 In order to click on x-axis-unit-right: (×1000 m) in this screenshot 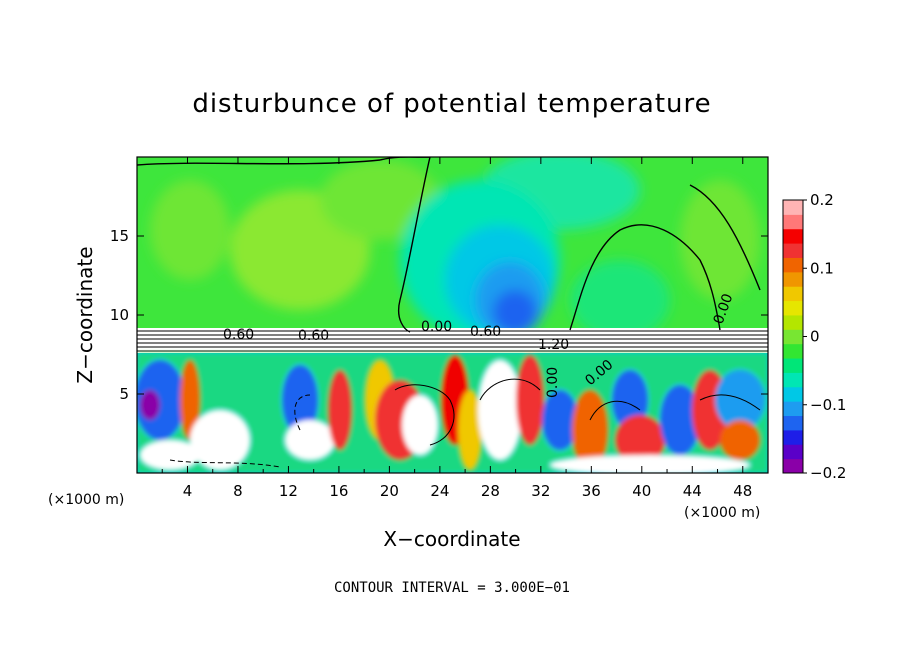, I will do `click(722, 513)`.